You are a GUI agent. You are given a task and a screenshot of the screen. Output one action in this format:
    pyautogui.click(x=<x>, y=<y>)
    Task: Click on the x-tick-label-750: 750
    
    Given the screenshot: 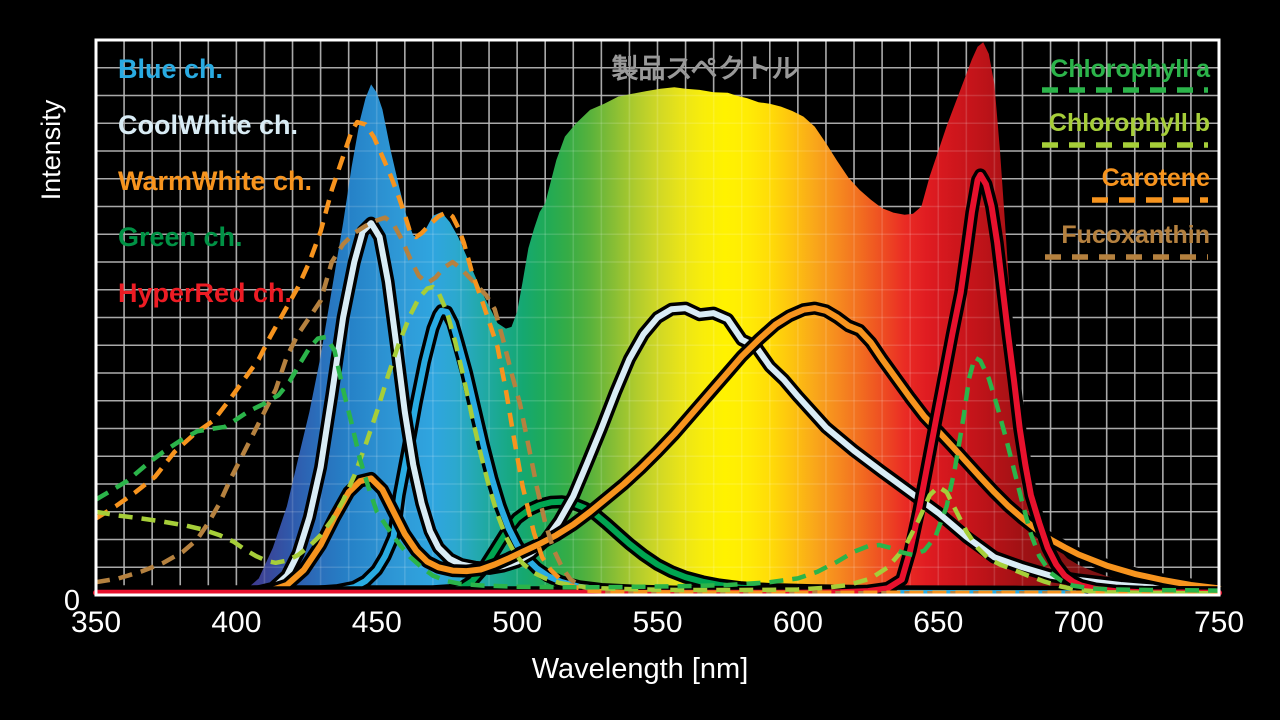 What is the action you would take?
    pyautogui.click(x=1219, y=622)
    